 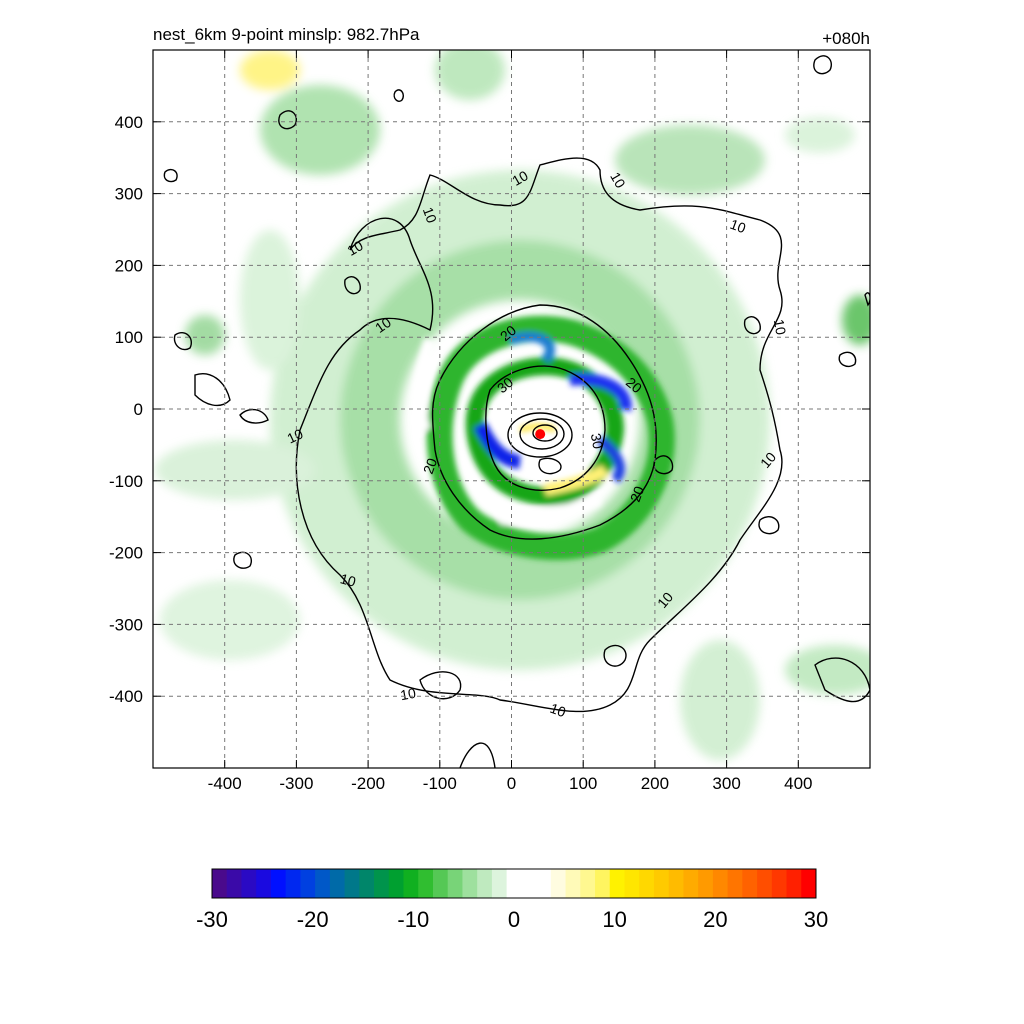 I want to click on x-tick-label: 0, so click(x=511, y=783).